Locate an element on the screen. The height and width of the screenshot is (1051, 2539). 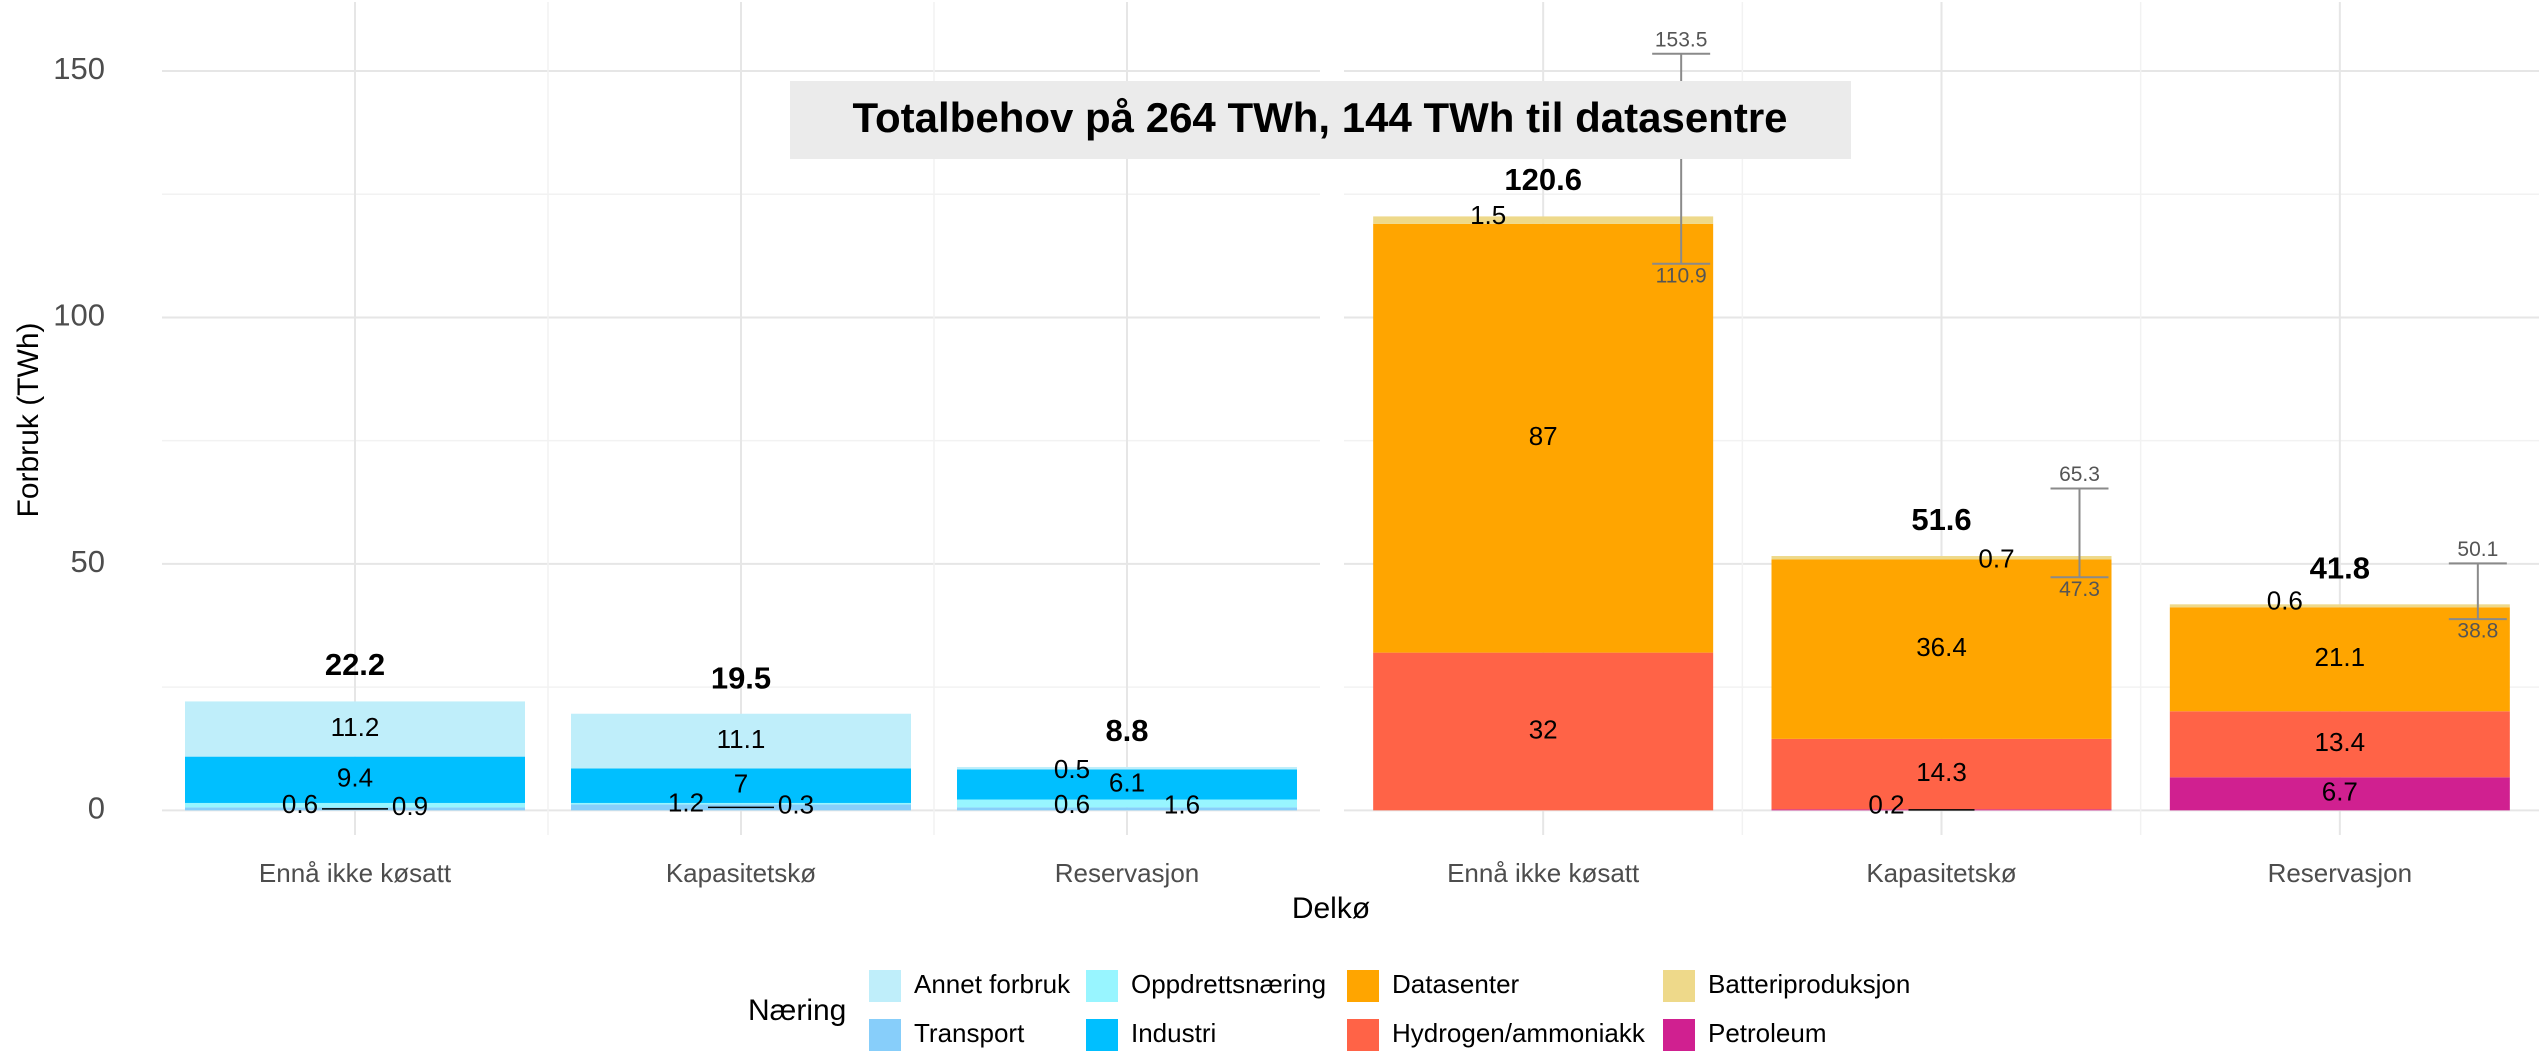
value-label: 0.2 is located at coordinates (1886, 805).